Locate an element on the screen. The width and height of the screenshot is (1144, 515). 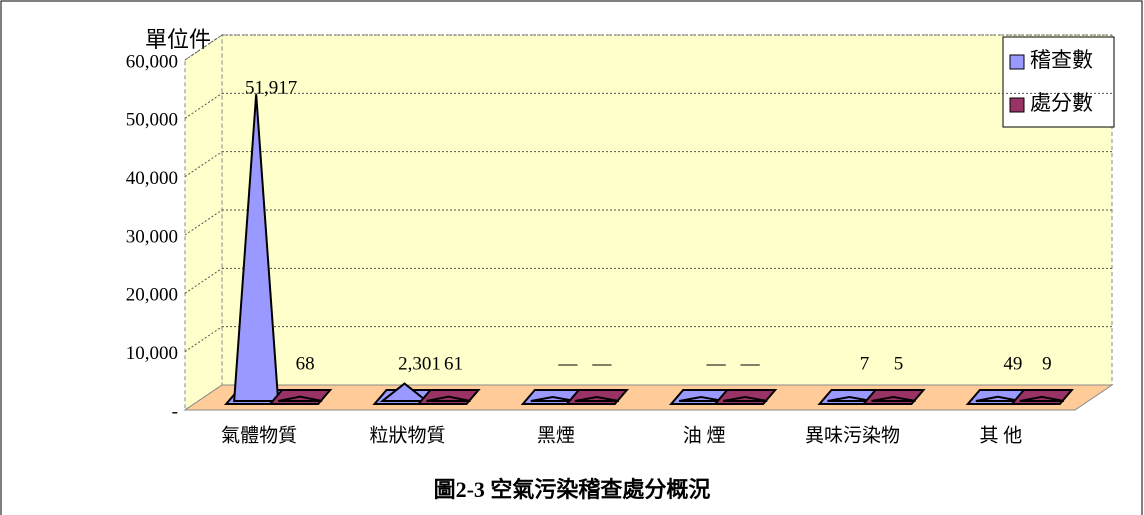
side-wall is located at coordinates (203, 222).